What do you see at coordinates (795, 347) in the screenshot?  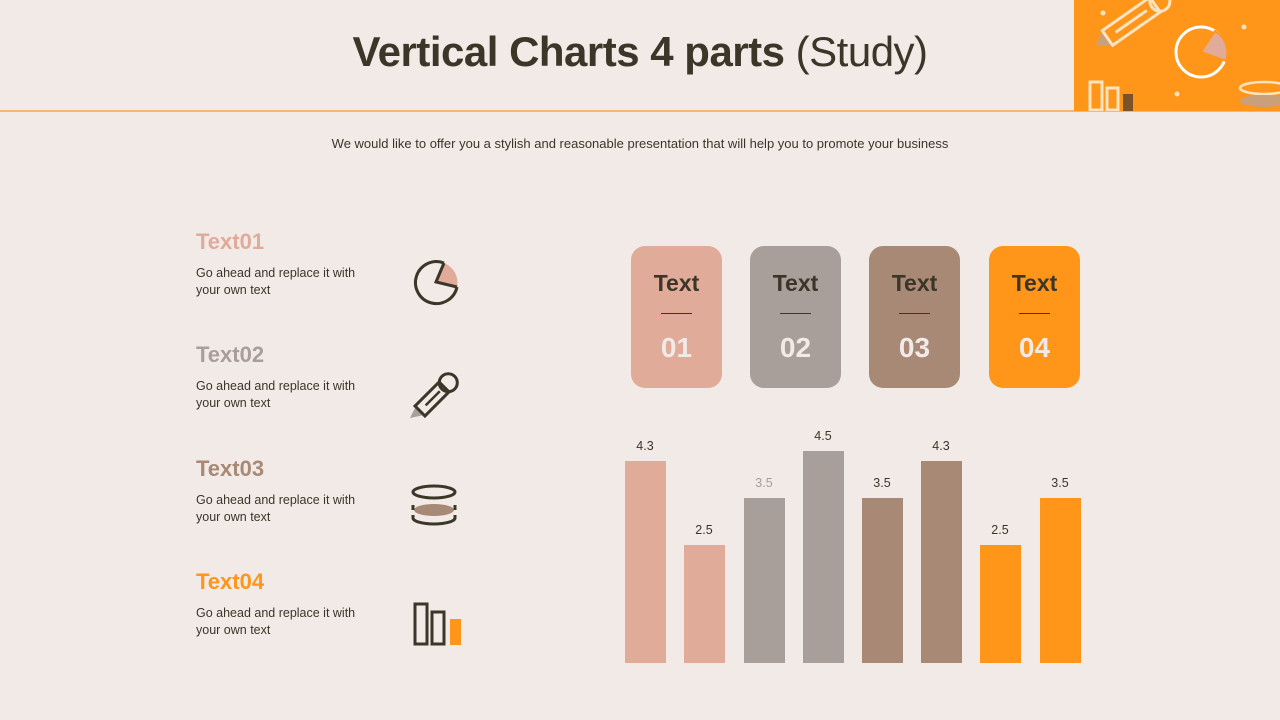 I see `card-number: 02` at bounding box center [795, 347].